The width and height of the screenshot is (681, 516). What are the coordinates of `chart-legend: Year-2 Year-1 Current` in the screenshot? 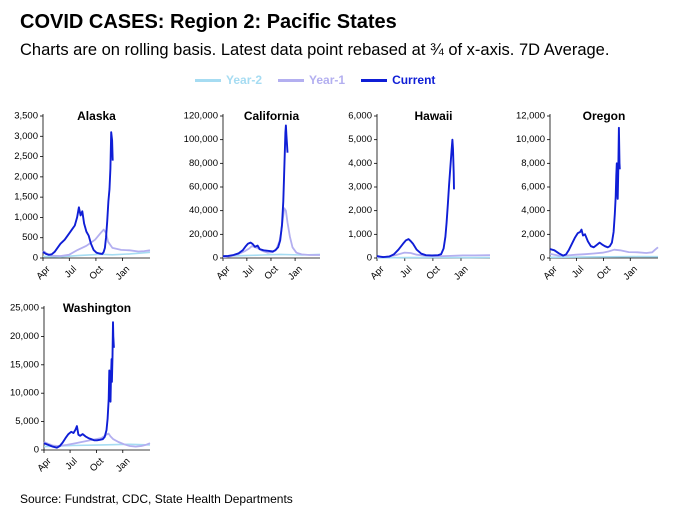 It's located at (323, 80).